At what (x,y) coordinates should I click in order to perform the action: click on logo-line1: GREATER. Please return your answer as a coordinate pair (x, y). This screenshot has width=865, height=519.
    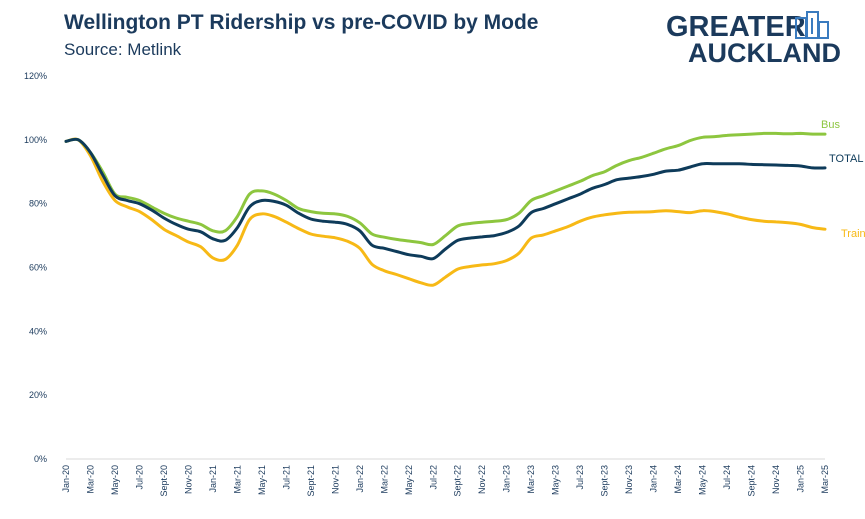
    Looking at the image, I should click on (736, 27).